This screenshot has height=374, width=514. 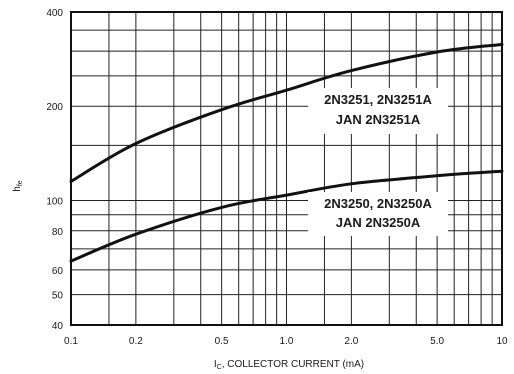 What do you see at coordinates (20, 183) in the screenshot?
I see `y-axis-label-sub: fe` at bounding box center [20, 183].